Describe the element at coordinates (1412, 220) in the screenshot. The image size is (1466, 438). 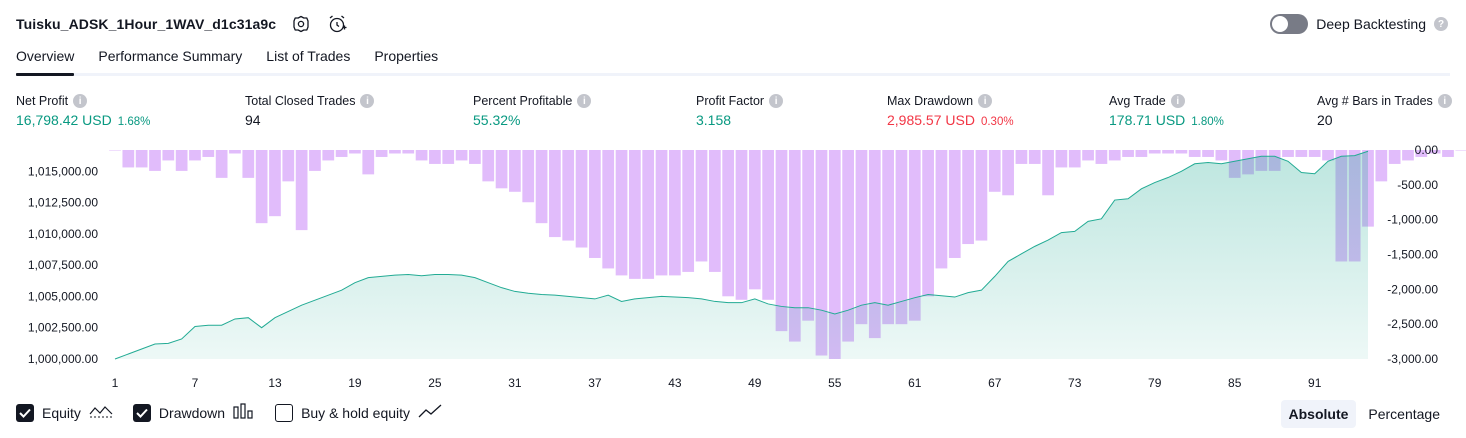
I see `drawdown-axis-tick-label: -1,000.00` at that location.